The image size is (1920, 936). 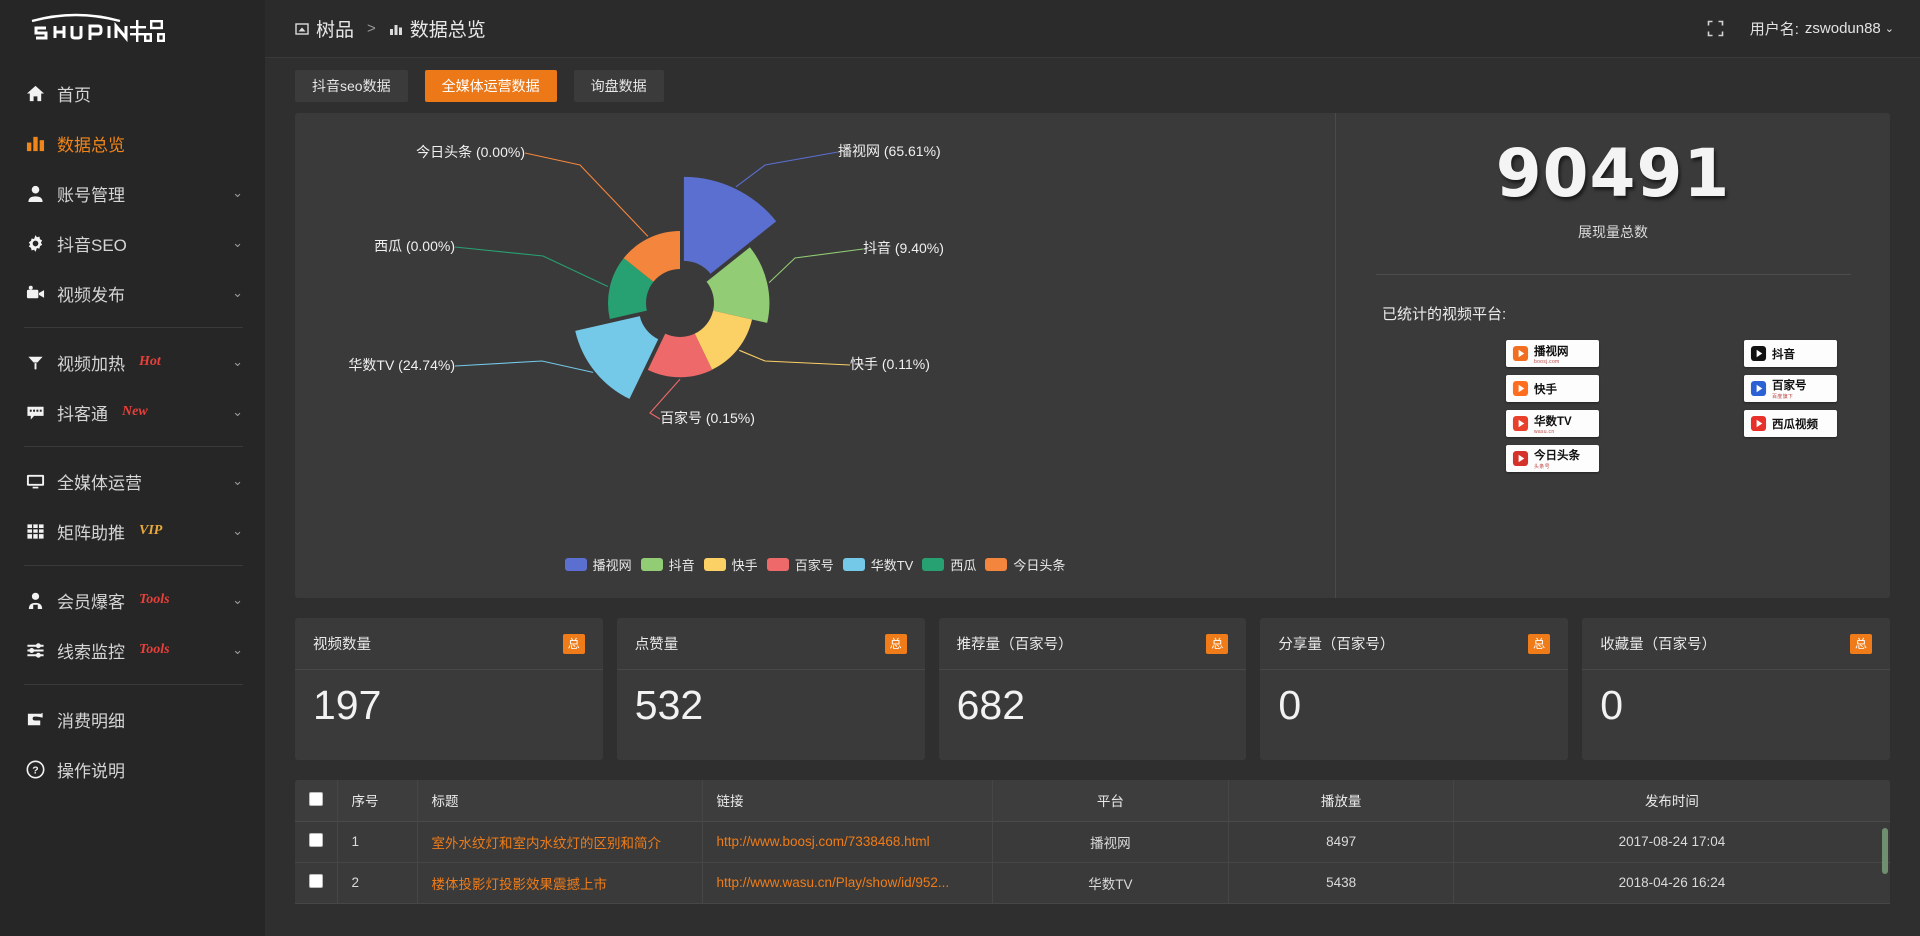 What do you see at coordinates (490, 85) in the screenshot?
I see `tab-全媒体运营数据: 全媒体运营数据` at bounding box center [490, 85].